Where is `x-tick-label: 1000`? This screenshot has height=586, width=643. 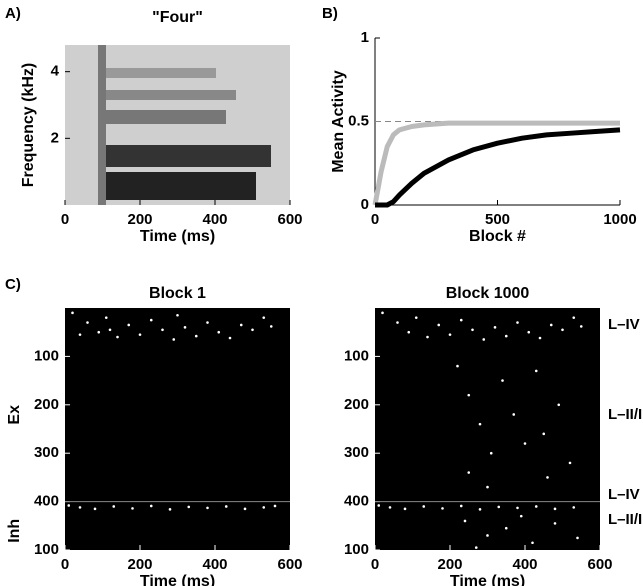 x-tick-label: 1000 is located at coordinates (619, 219).